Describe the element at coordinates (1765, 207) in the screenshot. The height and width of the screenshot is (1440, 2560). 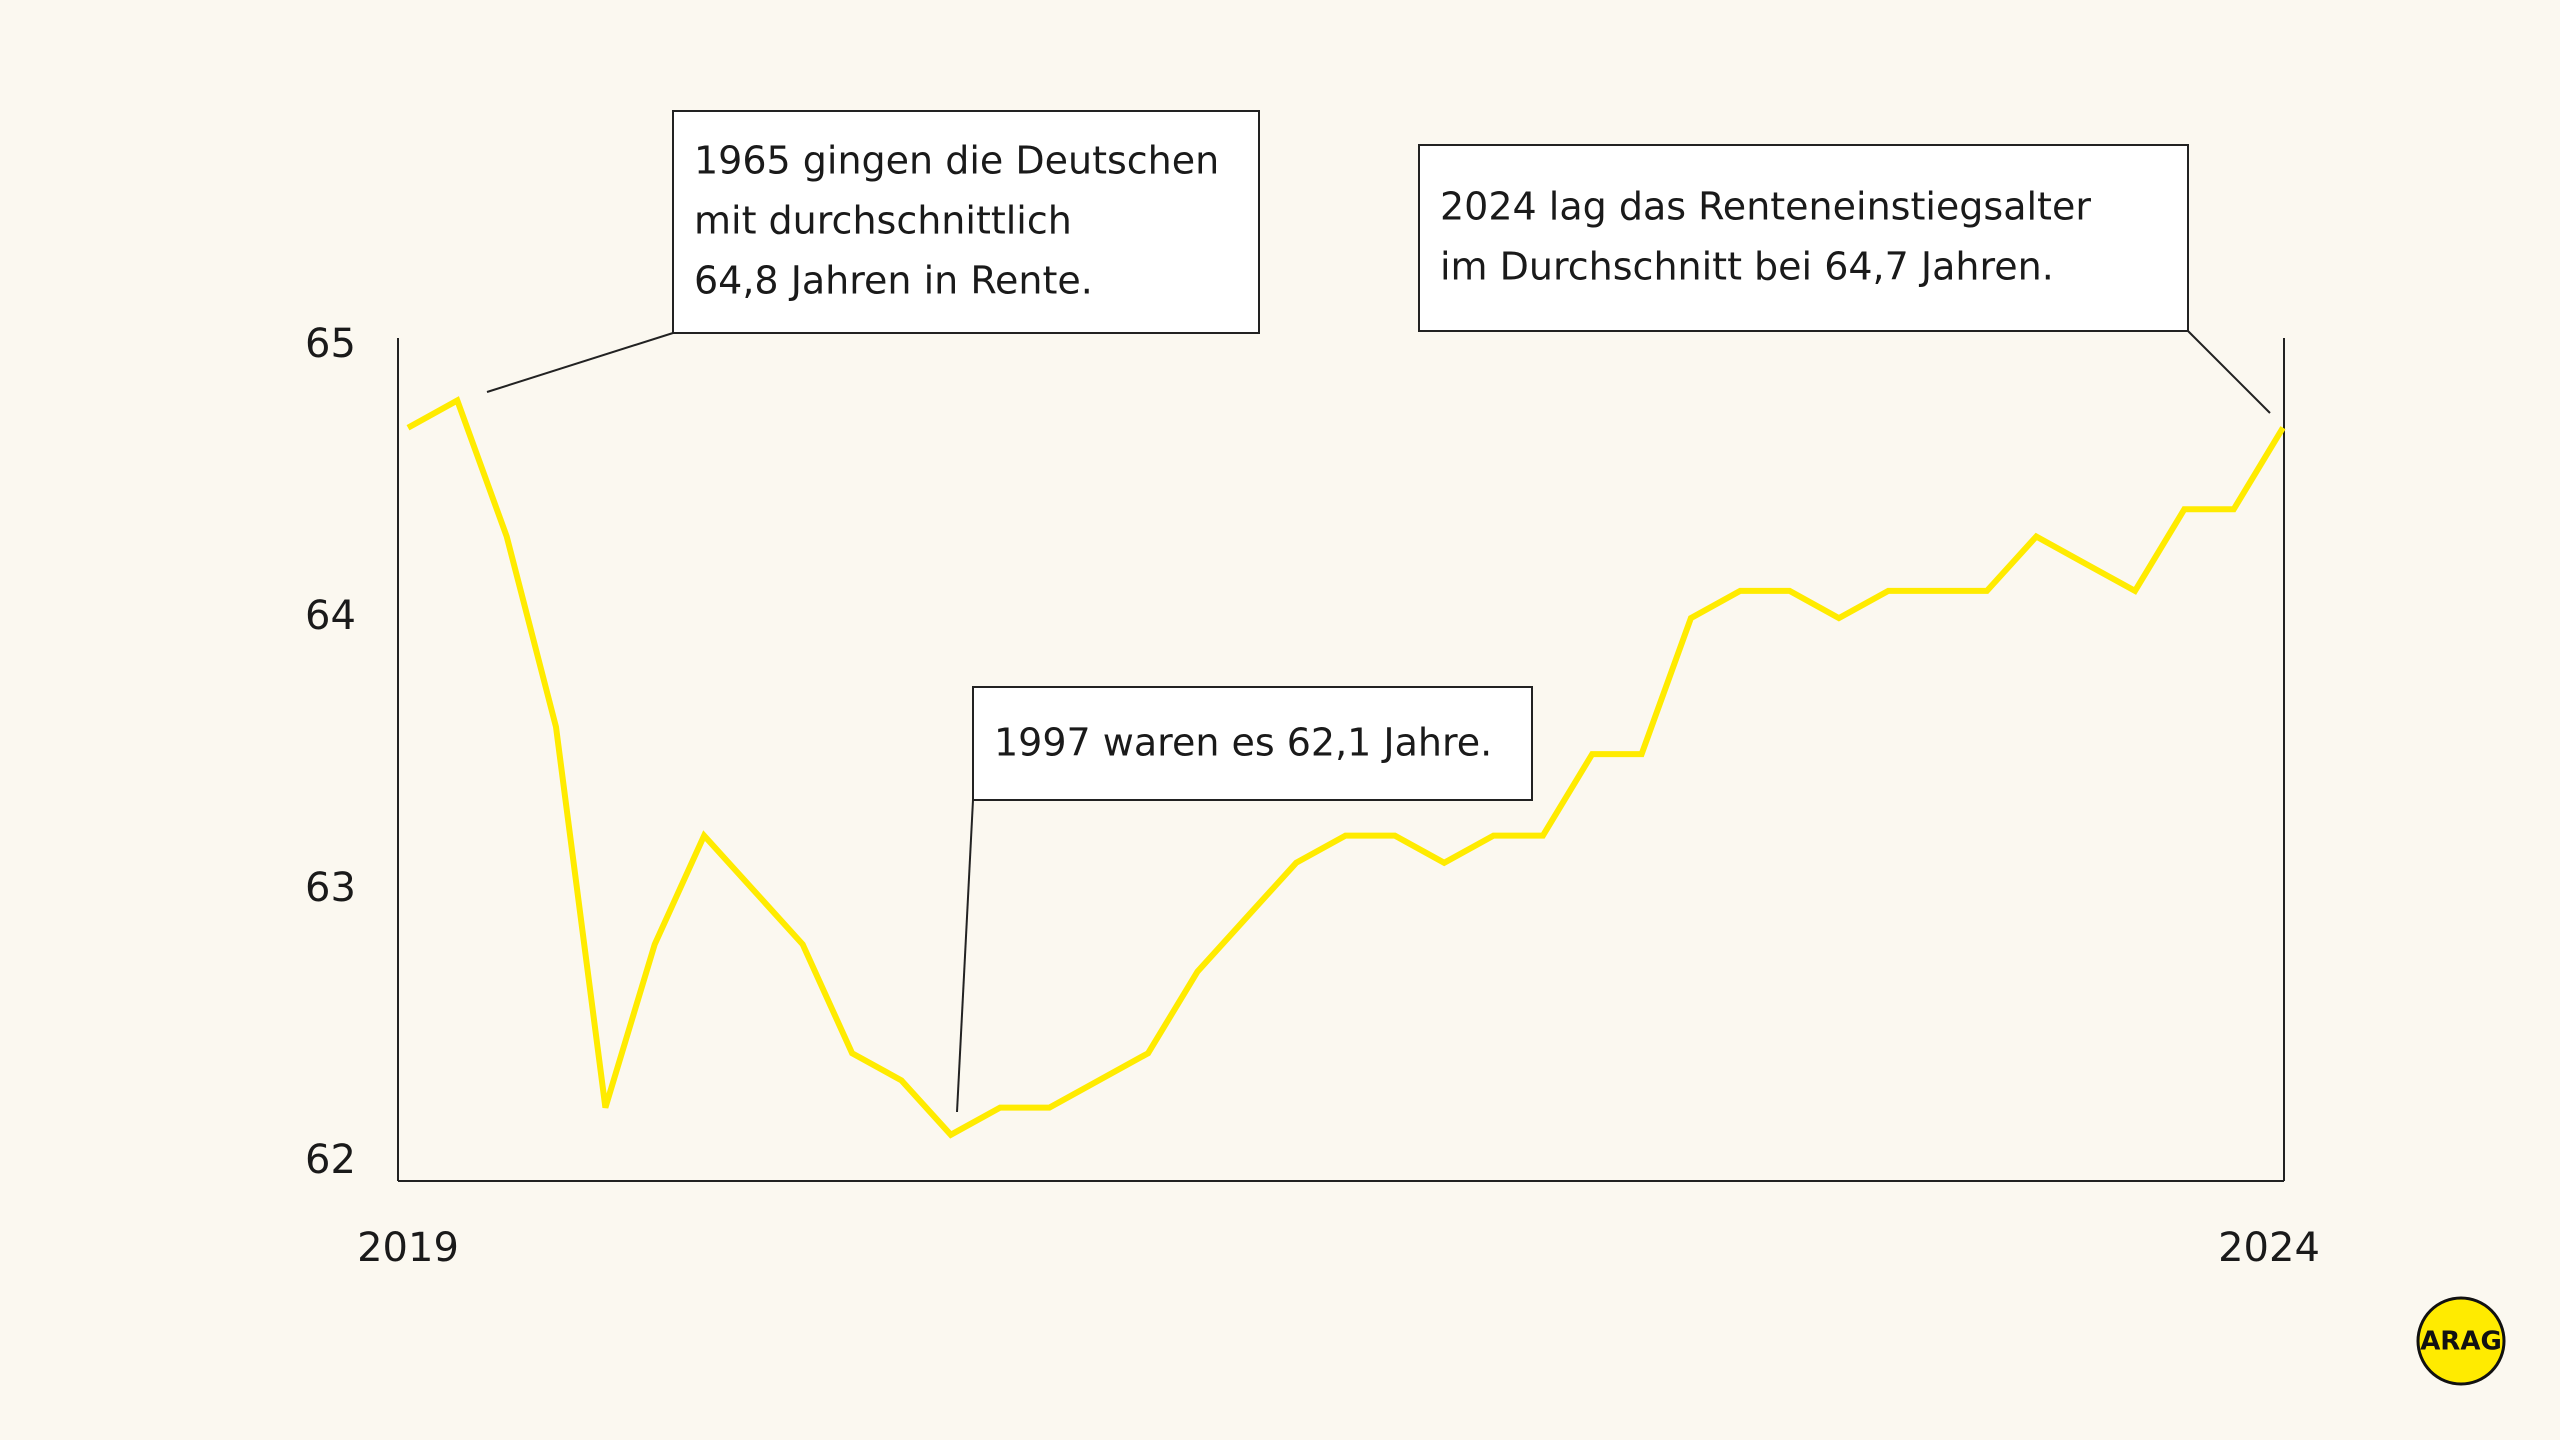
I see `annotation-text: 2024 lag das Renteneinstiegsalter` at that location.